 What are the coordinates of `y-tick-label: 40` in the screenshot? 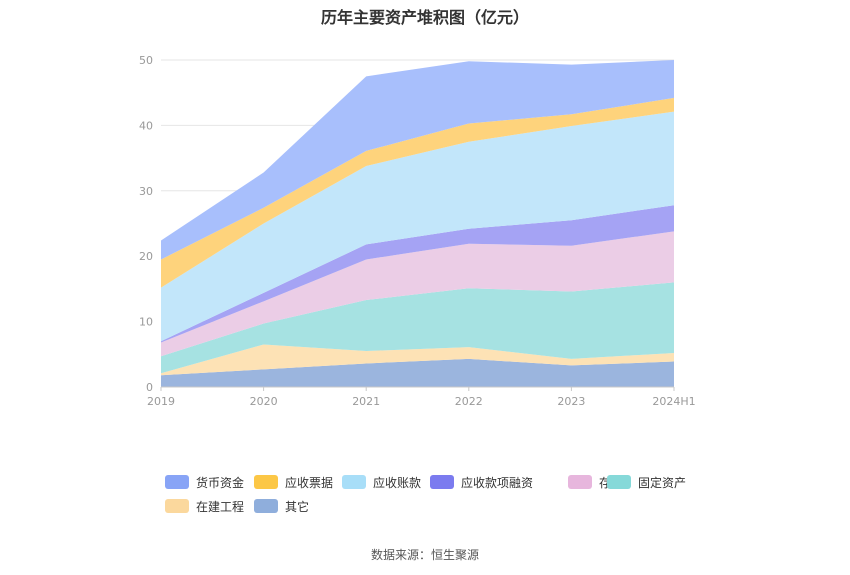 It's located at (146, 125).